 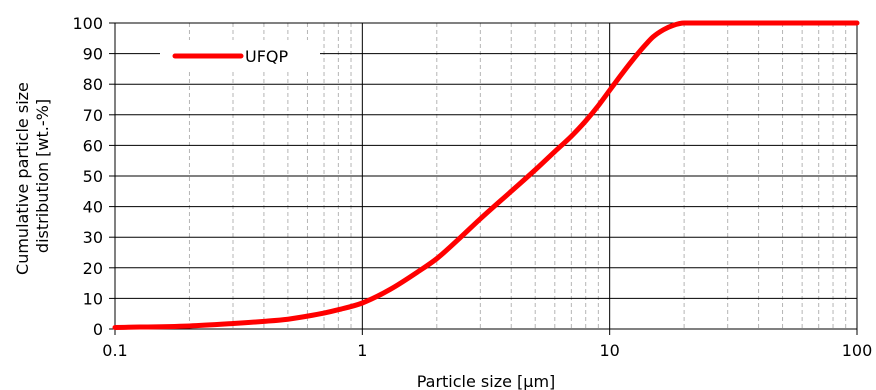 I want to click on legend-label-ufqp: UFQP, so click(x=267, y=56).